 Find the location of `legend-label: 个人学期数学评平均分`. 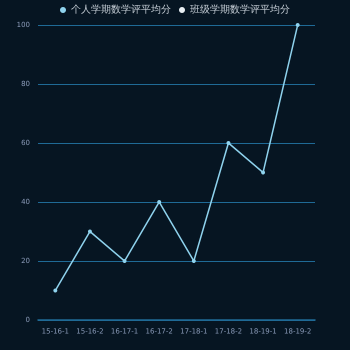

legend-label: 个人学期数学评平均分 is located at coordinates (121, 10).